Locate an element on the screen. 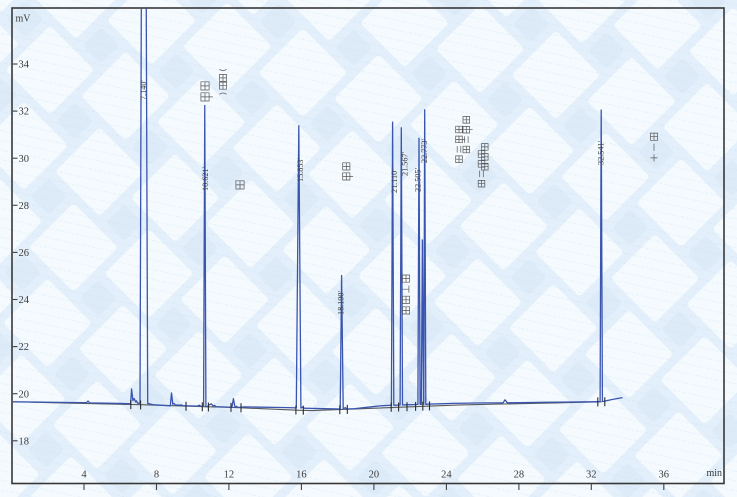  svg-text: 4 is located at coordinates (84, 475).